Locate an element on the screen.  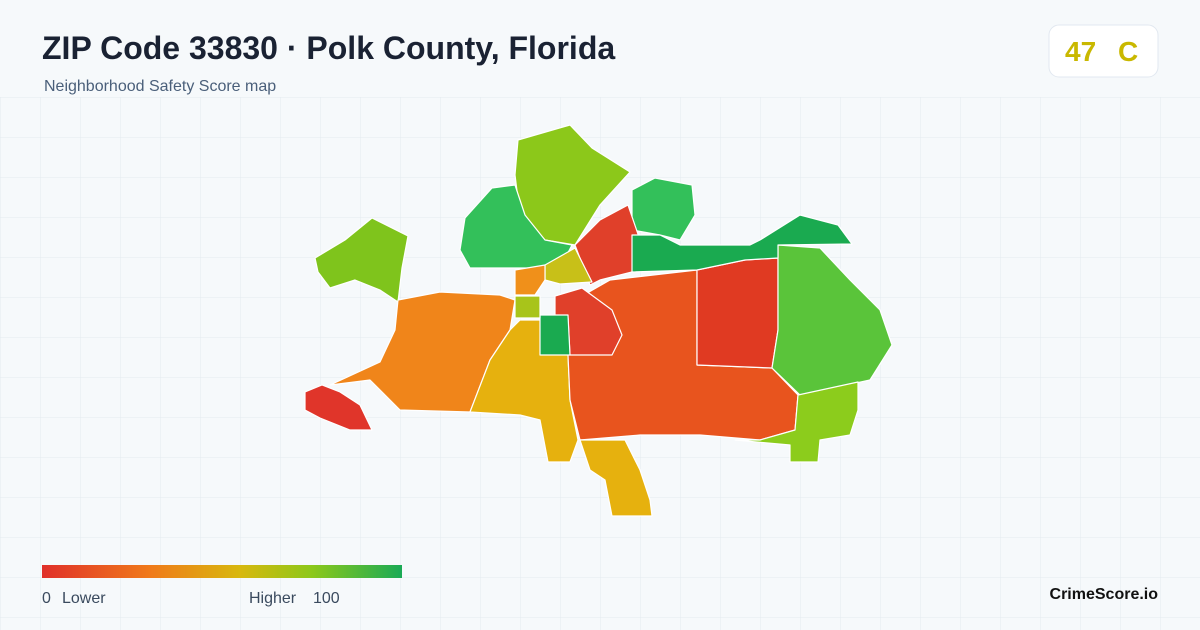
subtitle: Neighborhood Safety Score map is located at coordinates (160, 86).